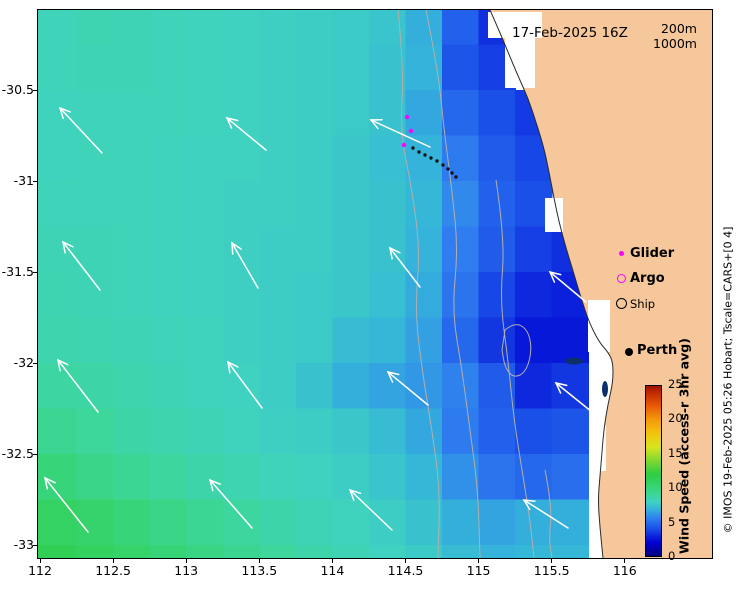  What do you see at coordinates (113, 570) in the screenshot?
I see `x-tick-label: 112.5` at bounding box center [113, 570].